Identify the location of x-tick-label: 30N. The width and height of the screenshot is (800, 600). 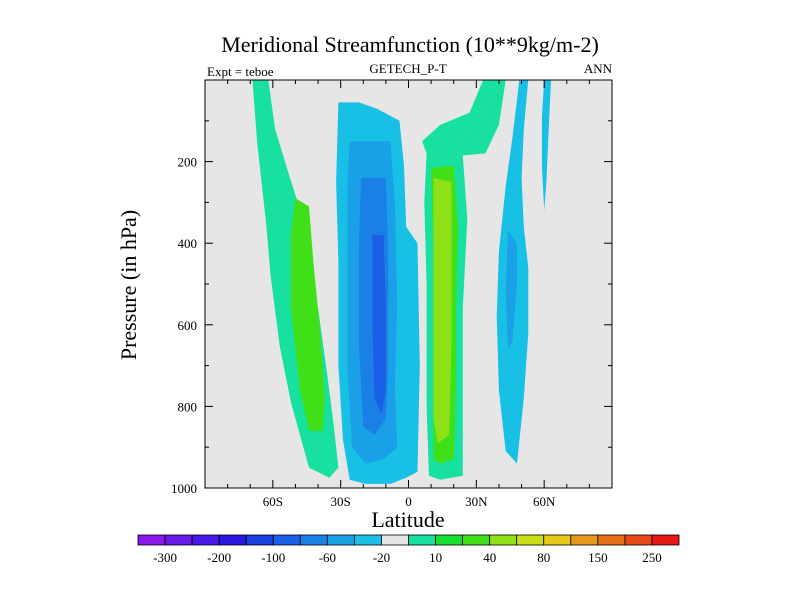
(476, 501).